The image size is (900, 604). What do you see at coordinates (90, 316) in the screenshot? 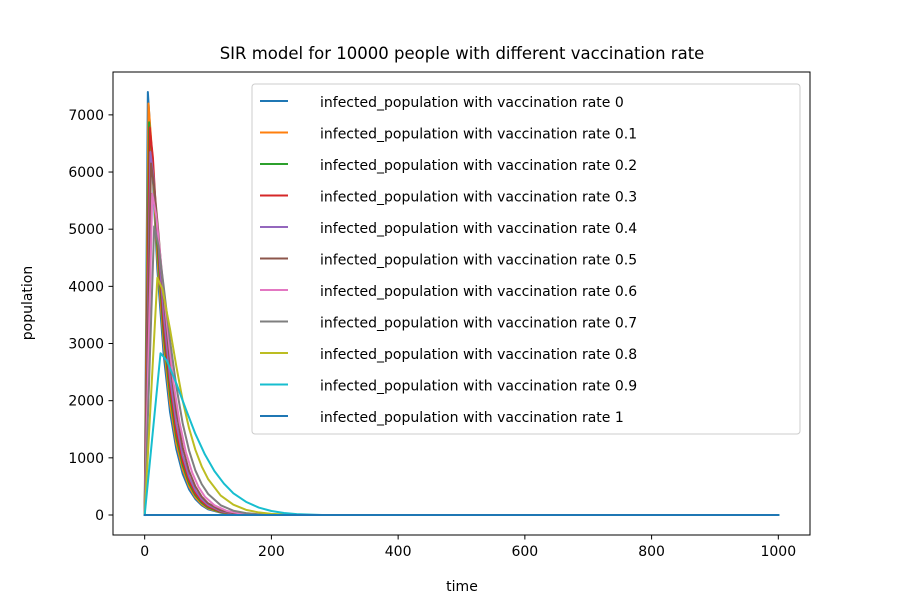
I see `y-axis-ticks: 0 1000 2000 3000 4000 5000 6000 7000` at bounding box center [90, 316].